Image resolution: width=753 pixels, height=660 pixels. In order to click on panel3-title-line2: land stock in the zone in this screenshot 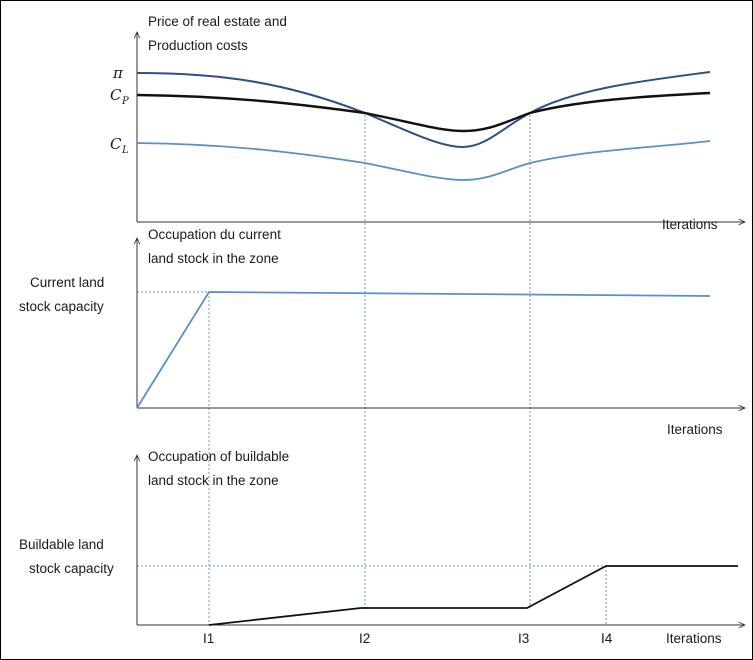, I will do `click(213, 480)`.